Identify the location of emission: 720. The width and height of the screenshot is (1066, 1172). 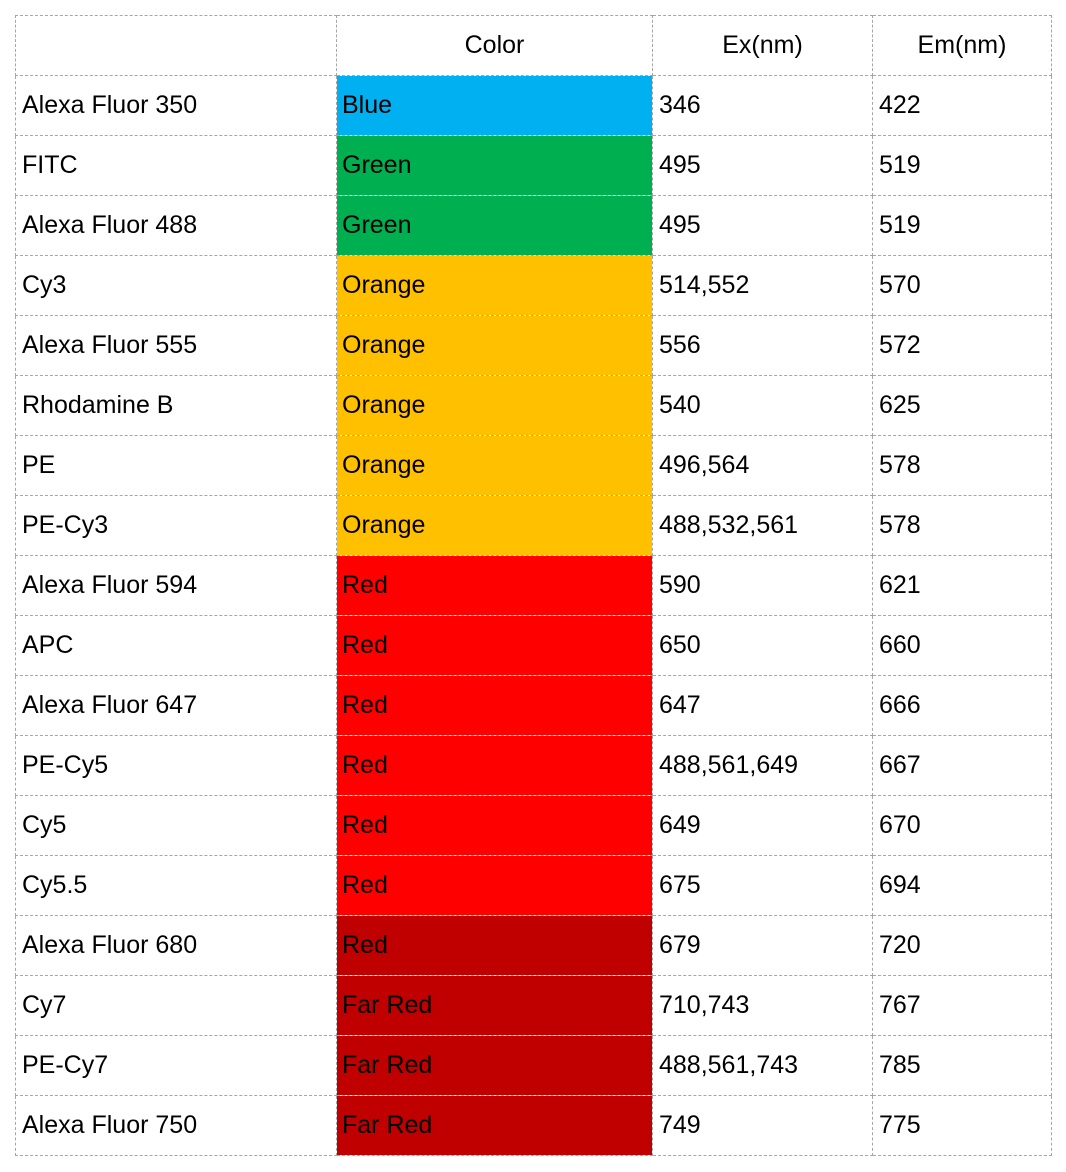
(962, 945).